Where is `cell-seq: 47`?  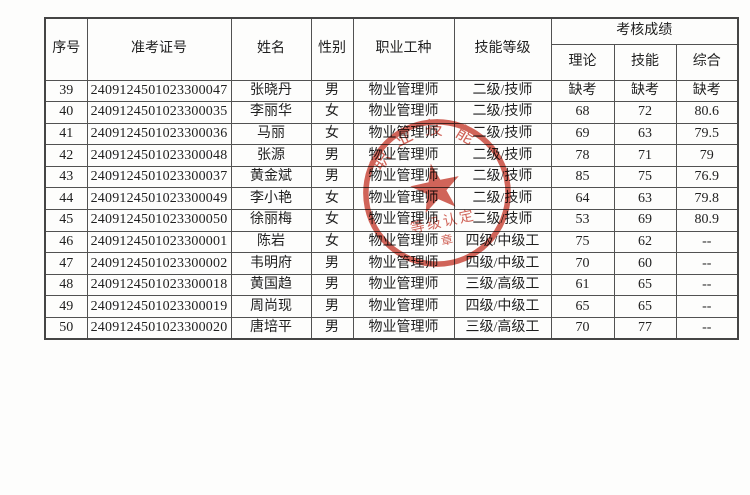 cell-seq: 47 is located at coordinates (66, 263).